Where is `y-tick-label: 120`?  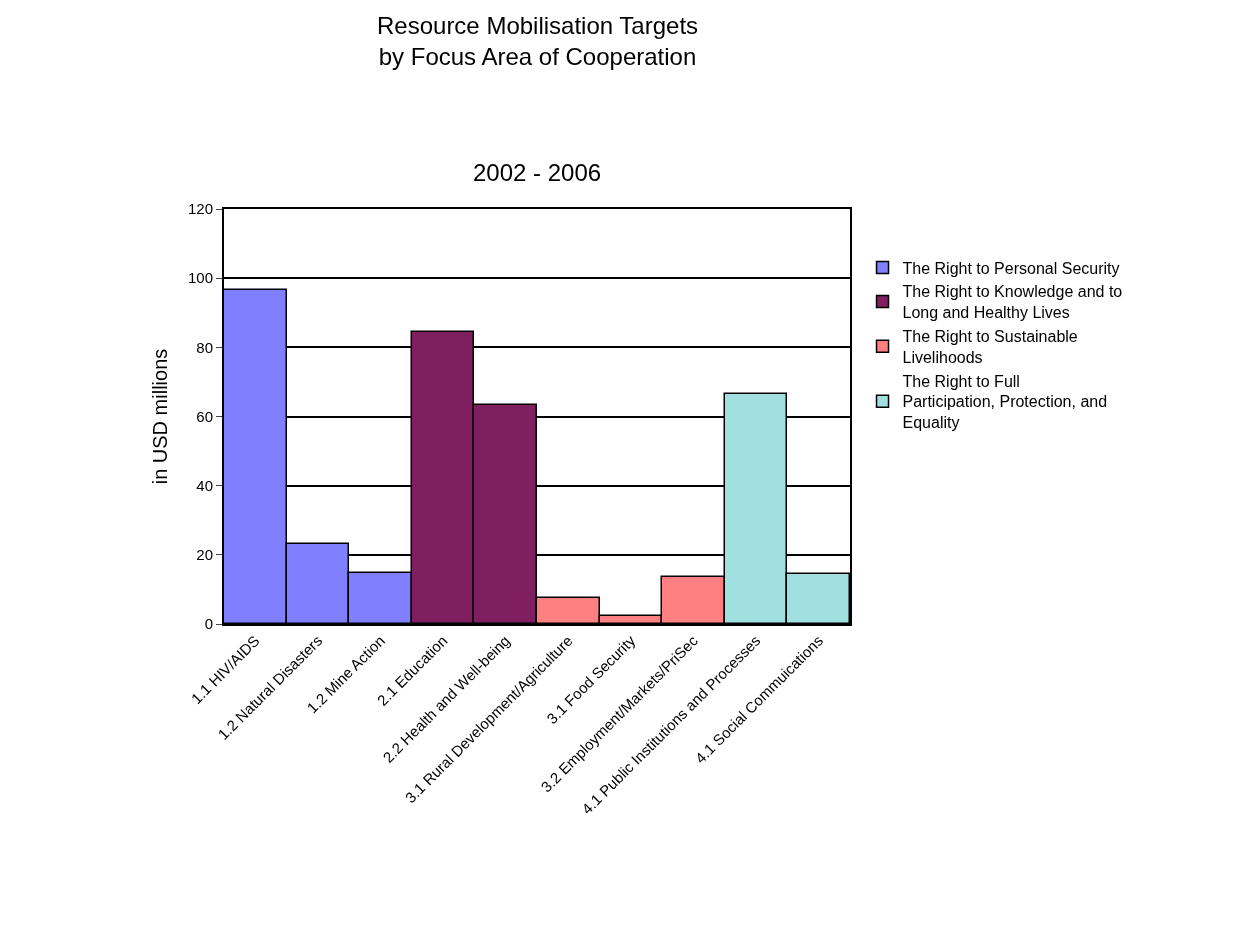 y-tick-label: 120 is located at coordinates (200, 209).